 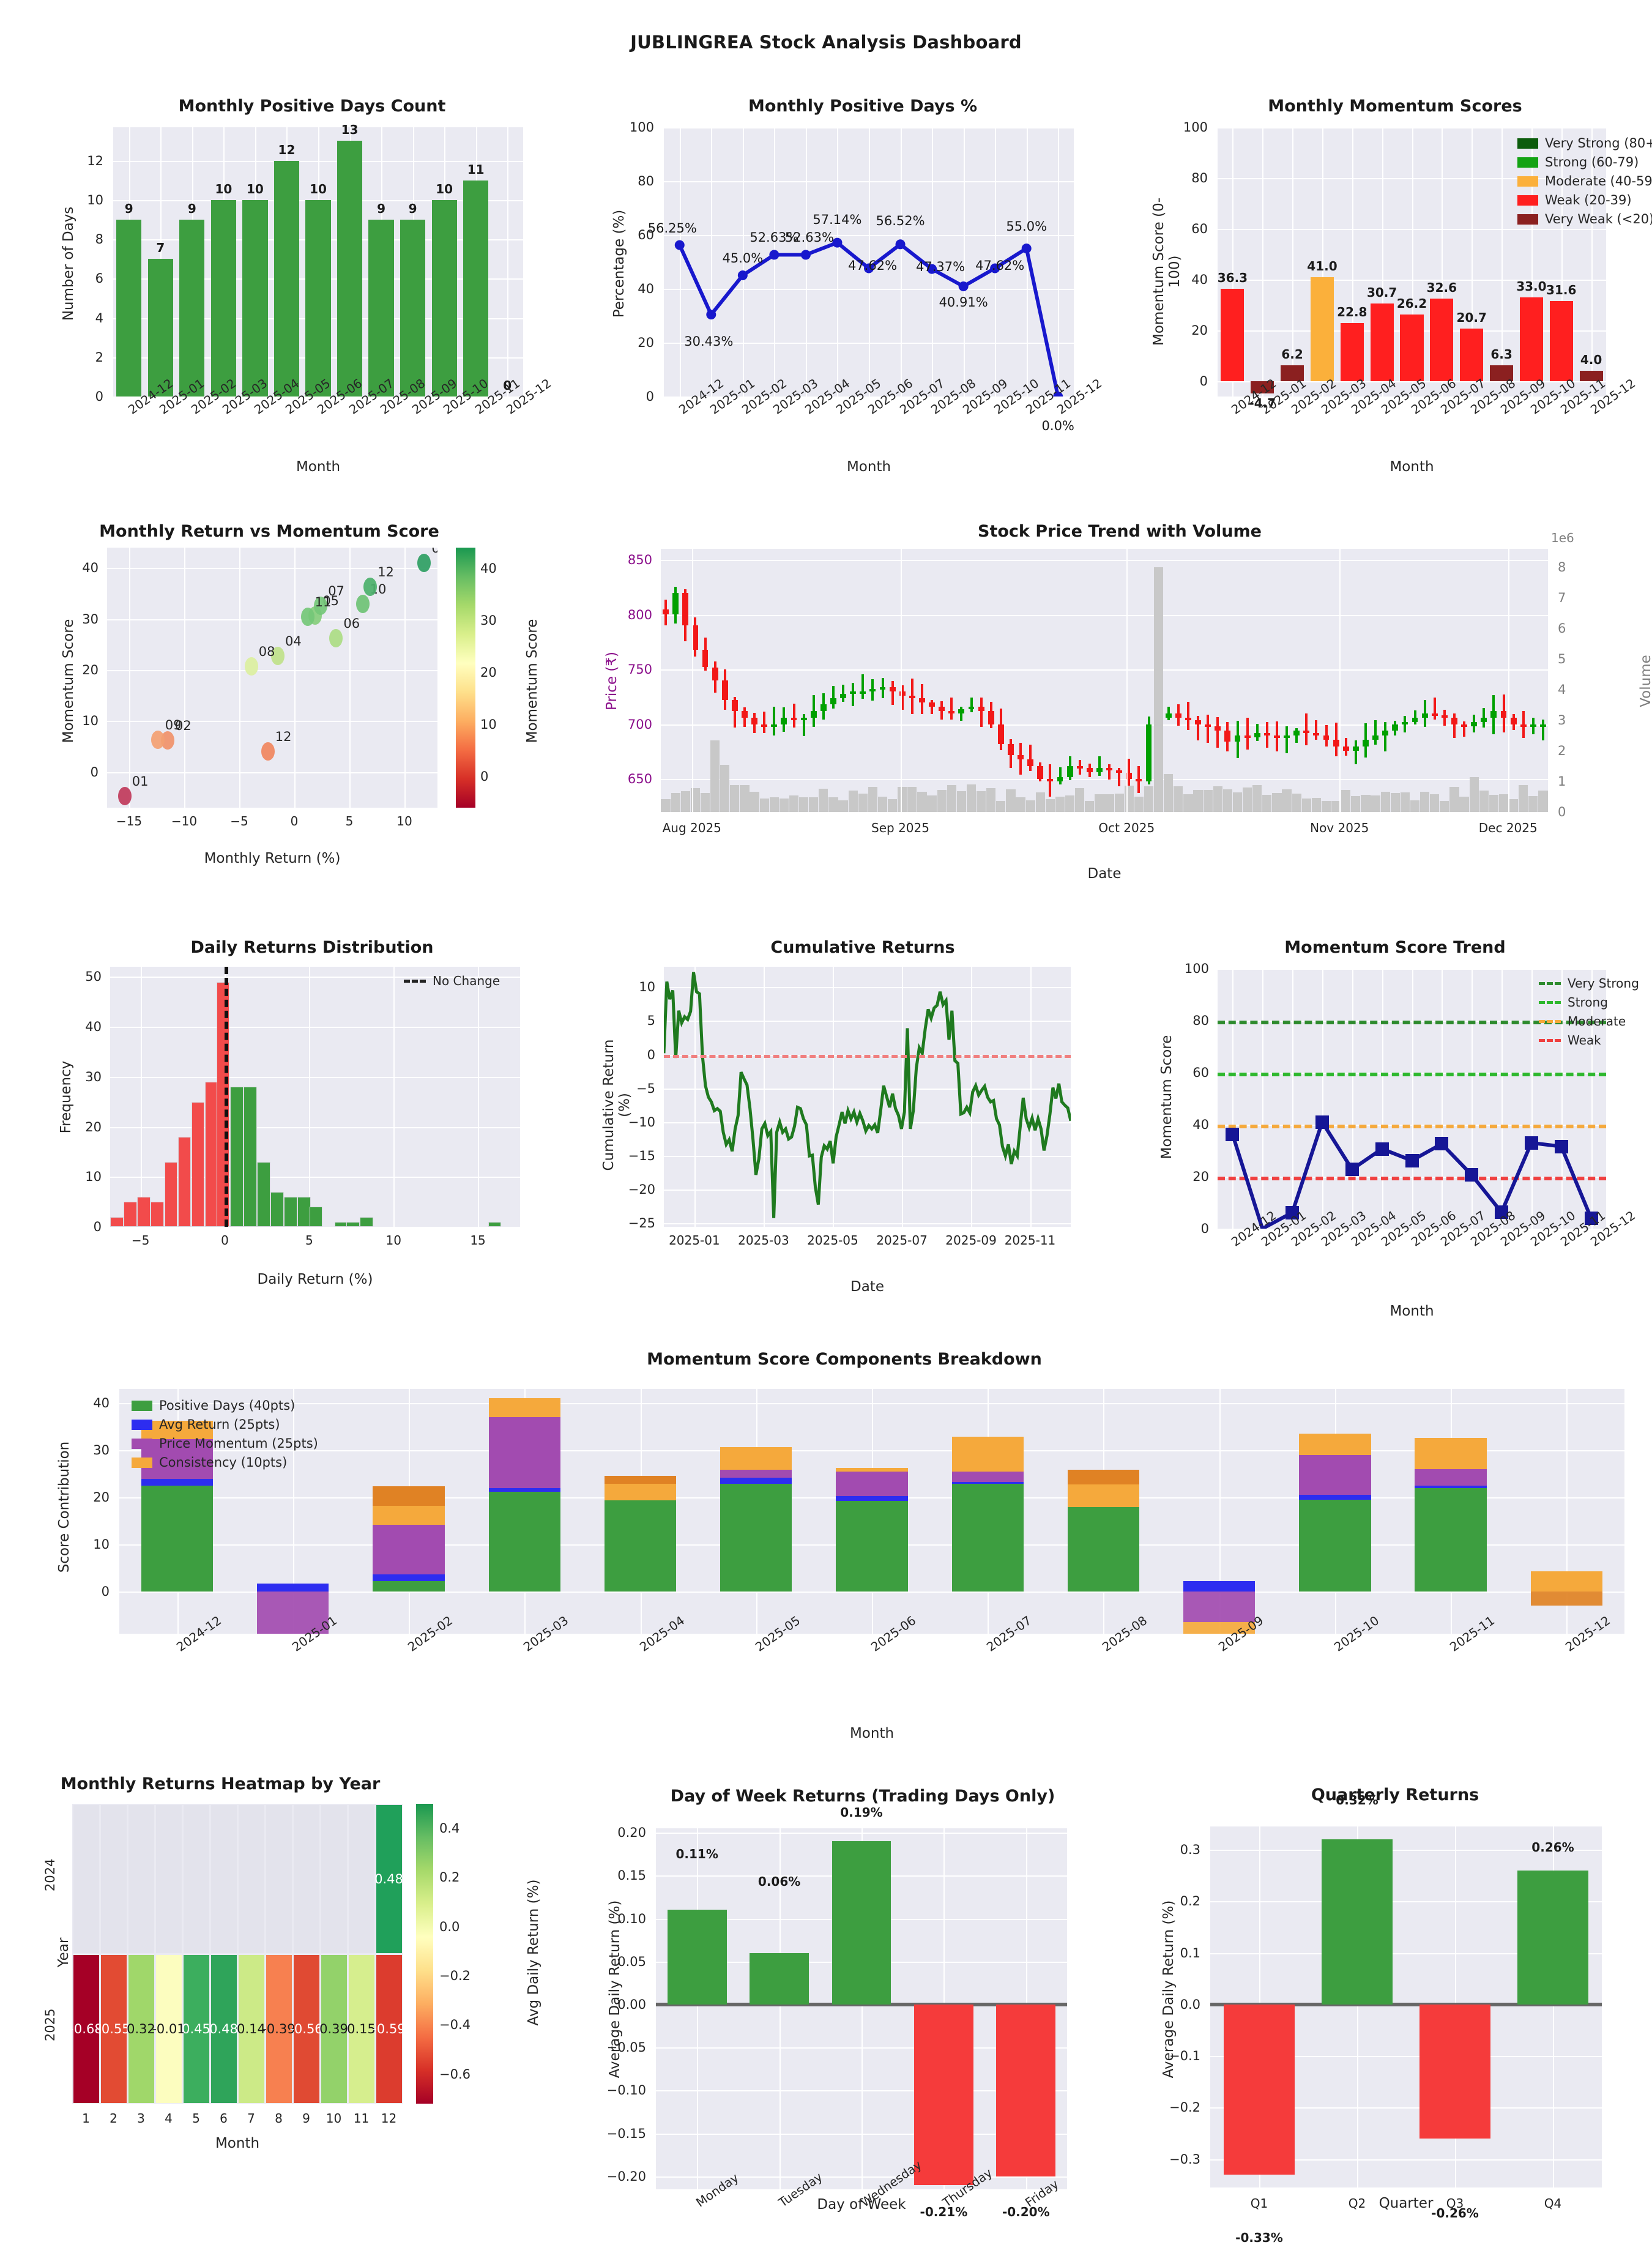 What do you see at coordinates (1395, 1794) in the screenshot?
I see `panel-title: Quarterly Returns` at bounding box center [1395, 1794].